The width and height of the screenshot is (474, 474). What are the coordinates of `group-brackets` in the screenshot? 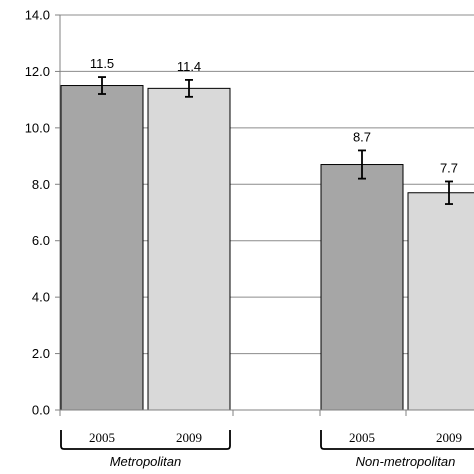 It's located at (267, 440).